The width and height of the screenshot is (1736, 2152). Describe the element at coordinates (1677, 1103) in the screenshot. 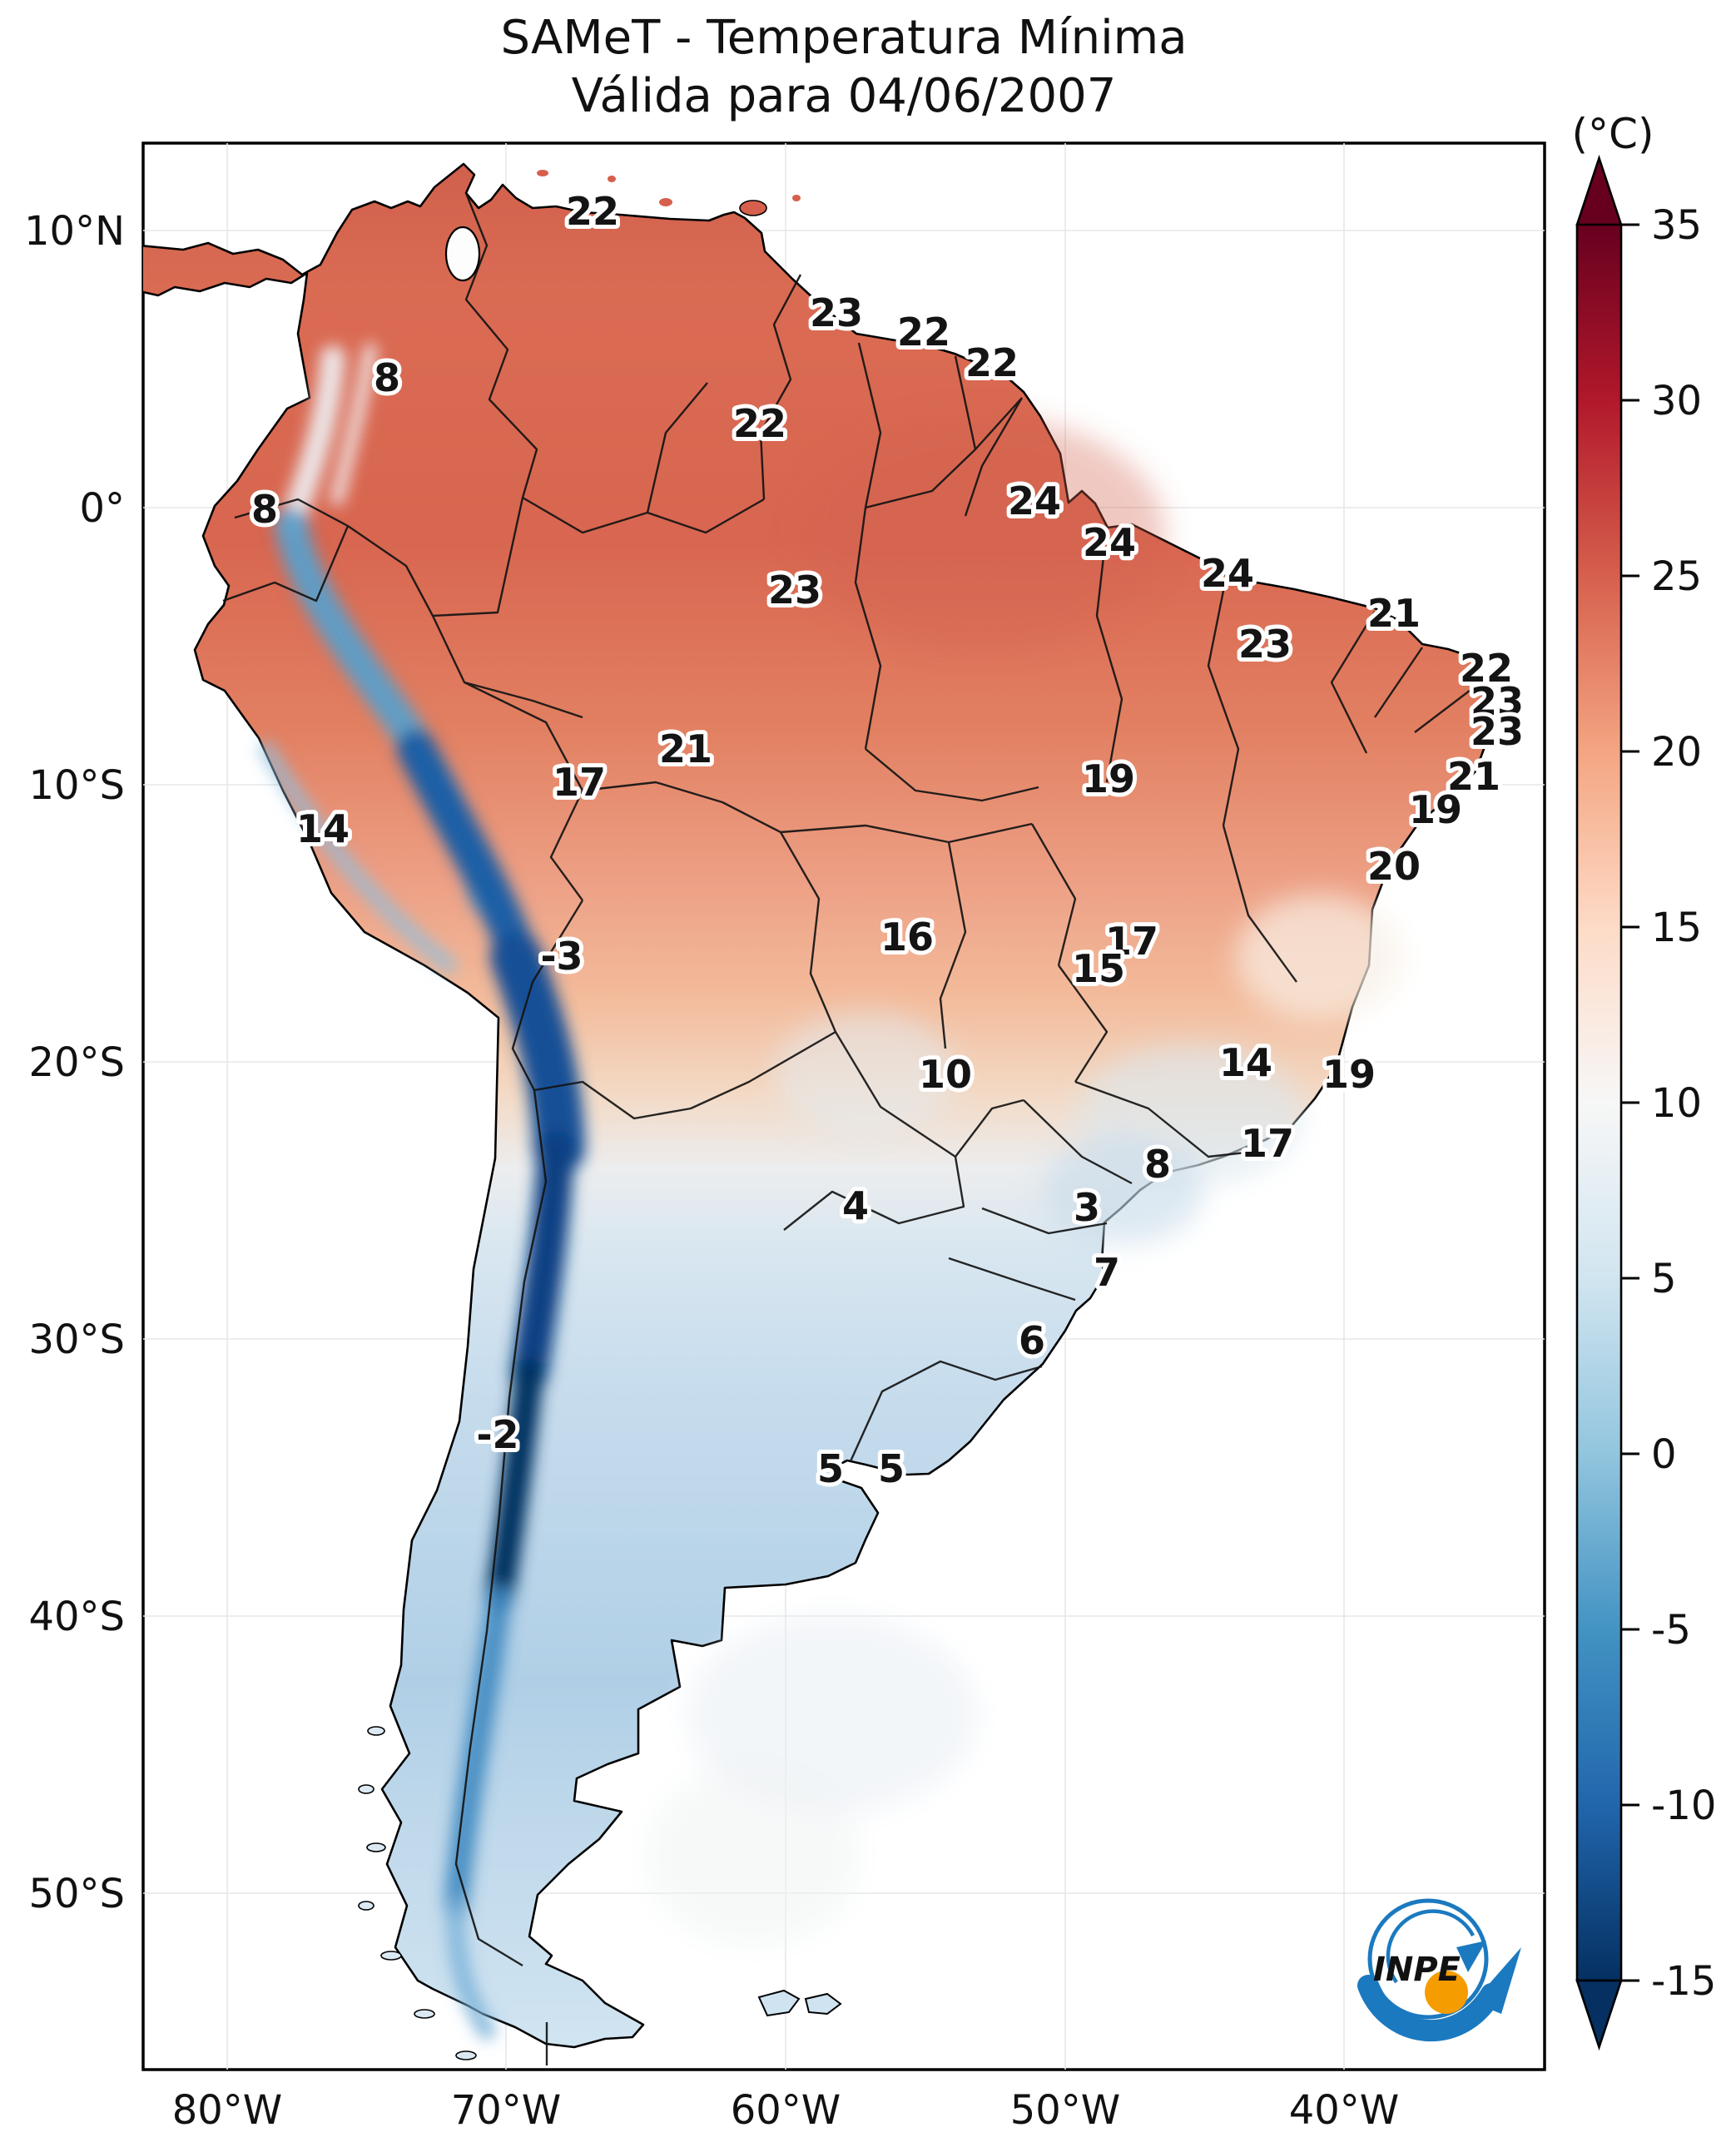

I see `colorbar-tick-label: 10` at that location.